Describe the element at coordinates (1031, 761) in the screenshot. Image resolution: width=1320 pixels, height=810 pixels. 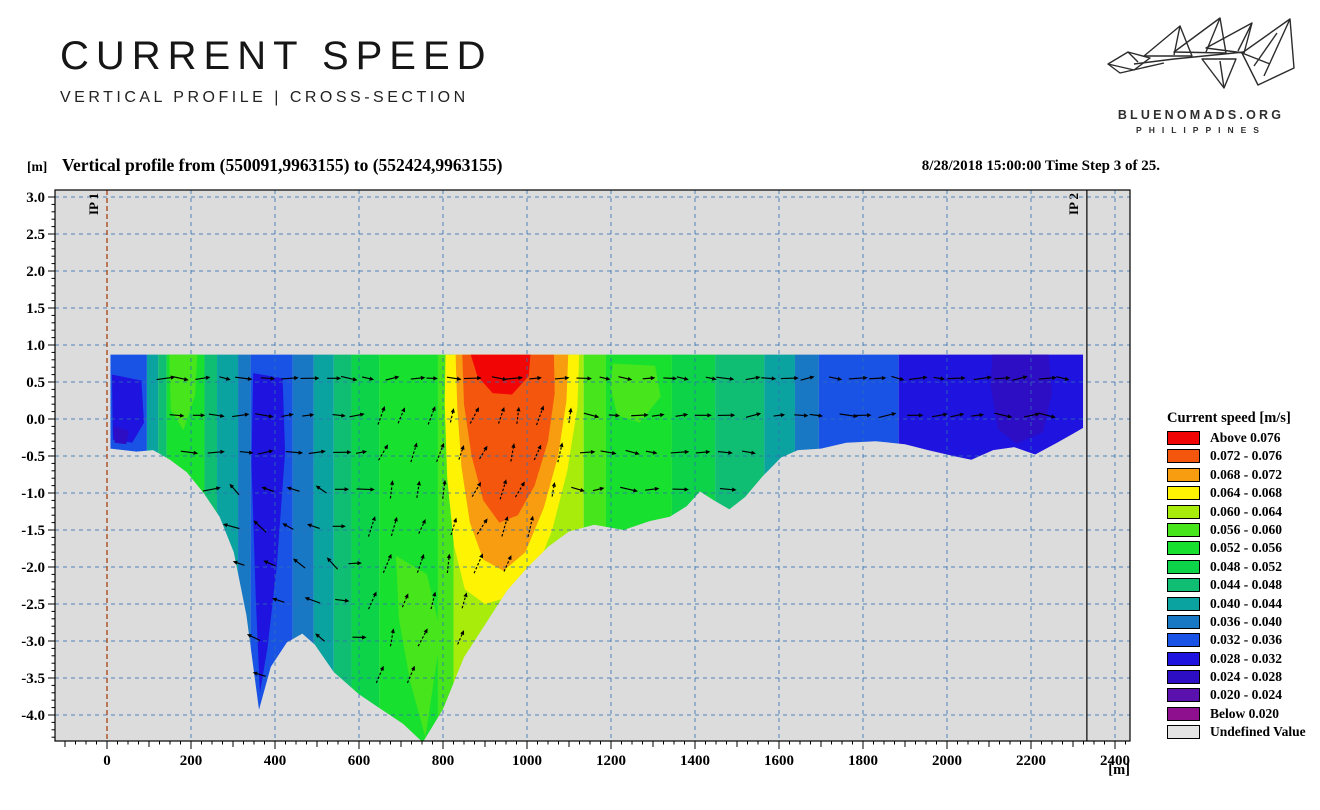
I see `x-tick-label: 2200` at that location.